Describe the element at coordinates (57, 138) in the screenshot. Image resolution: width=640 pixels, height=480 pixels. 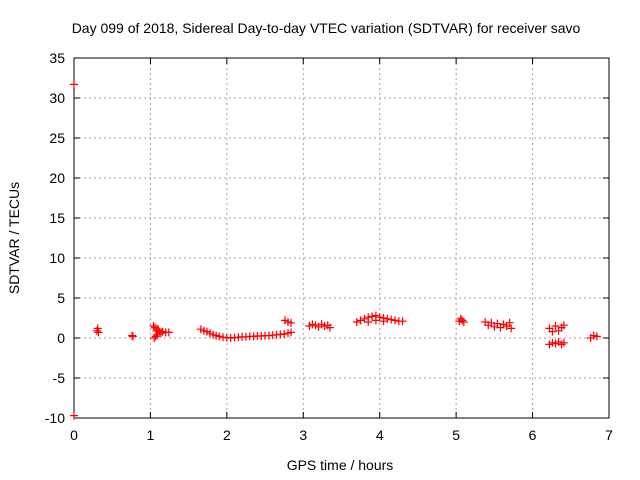
I see `y-tick-label: 25` at that location.